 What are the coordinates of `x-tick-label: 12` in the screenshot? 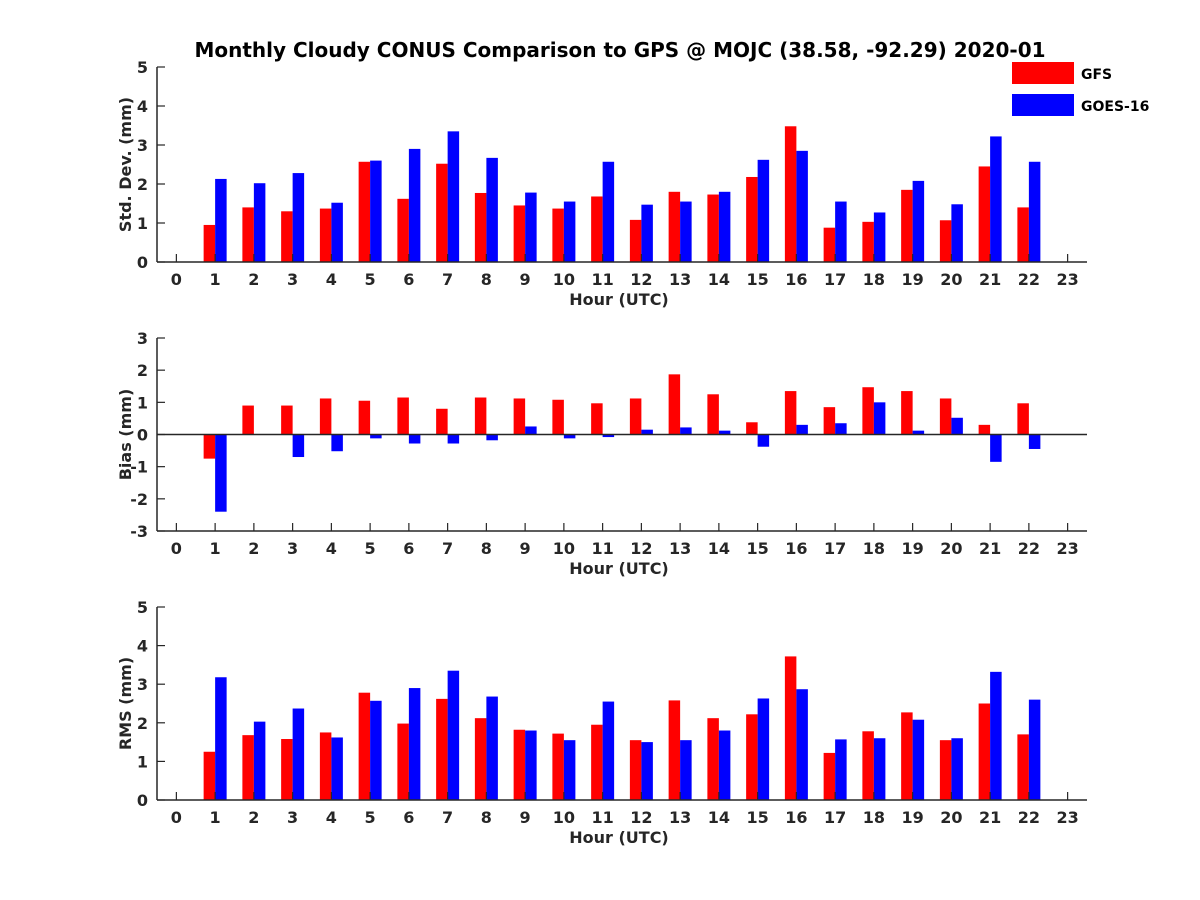 It's located at (641, 548).